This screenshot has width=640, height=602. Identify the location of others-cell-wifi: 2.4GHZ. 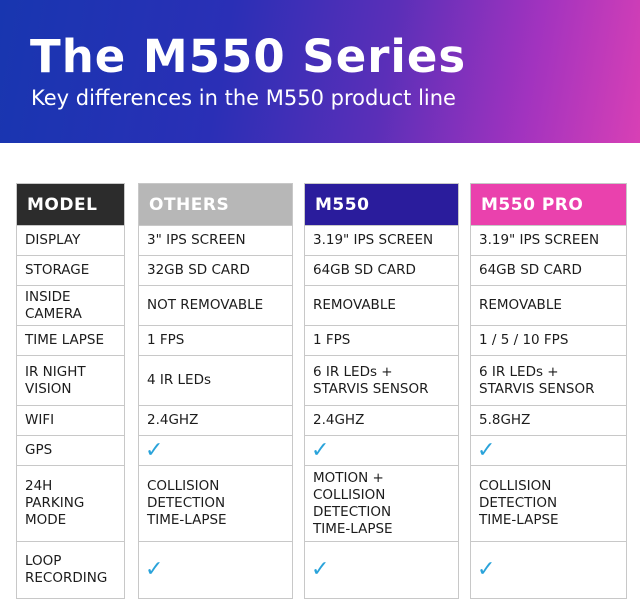
(215, 420).